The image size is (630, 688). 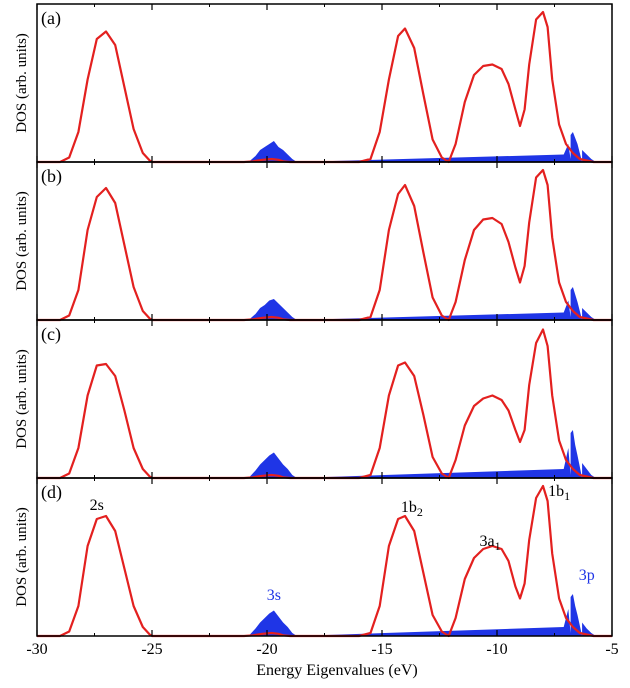 I want to click on x-tick-label: -20, so click(x=266, y=649).